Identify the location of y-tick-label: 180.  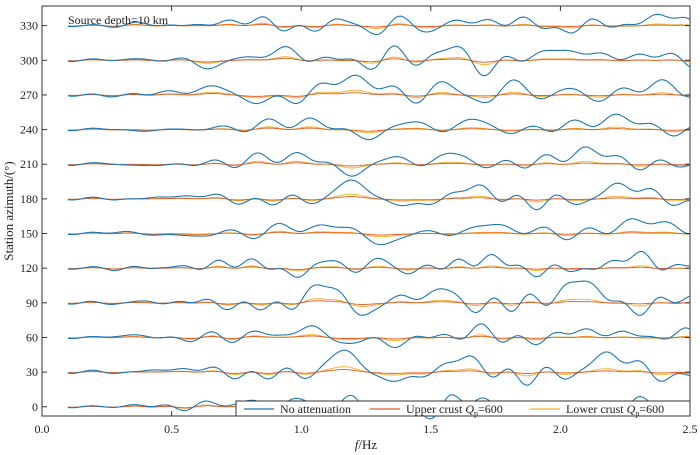
(29, 199).